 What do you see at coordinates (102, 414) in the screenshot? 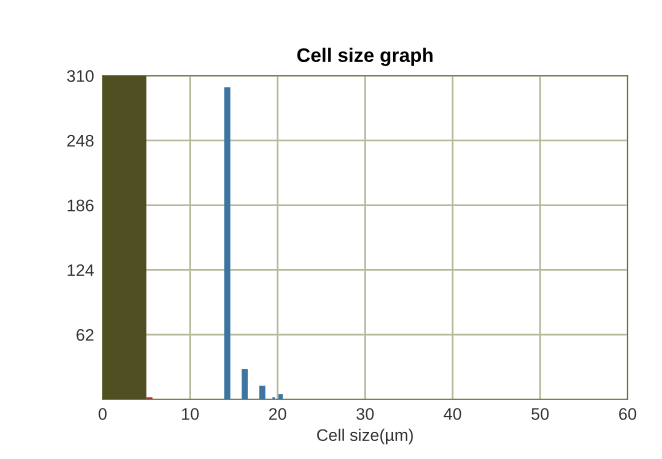
I see `x-tick-label: 0` at bounding box center [102, 414].